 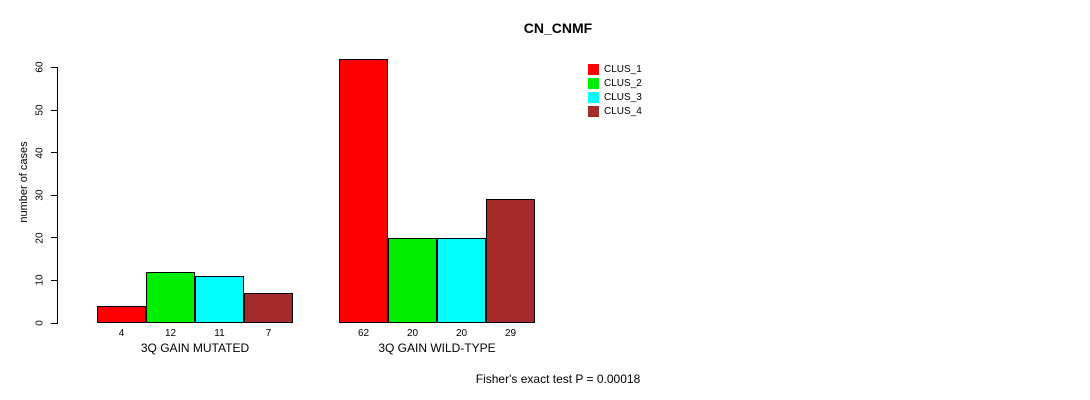 I want to click on bar-clus_3-group2, so click(x=461, y=280).